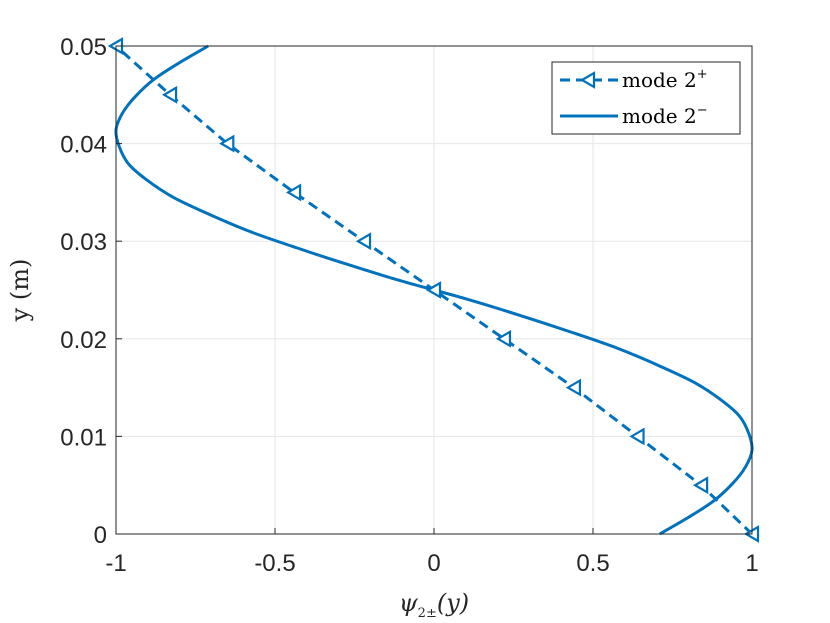  Describe the element at coordinates (83, 340) in the screenshot. I see `y-tick-label: 0.02` at that location.